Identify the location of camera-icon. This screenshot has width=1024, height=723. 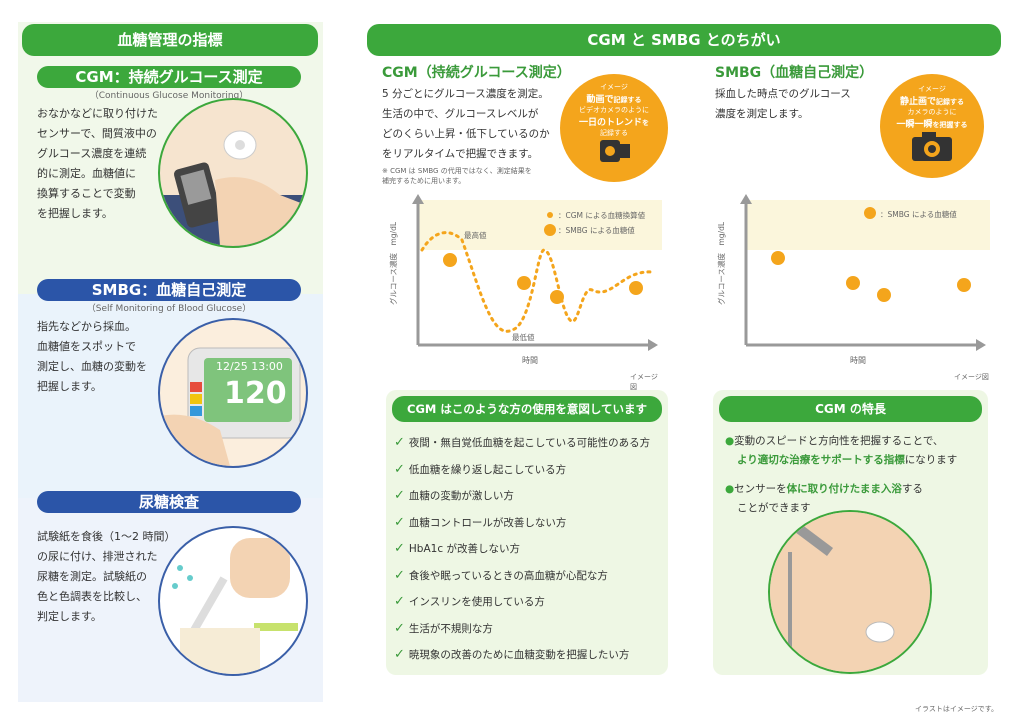
(932, 146).